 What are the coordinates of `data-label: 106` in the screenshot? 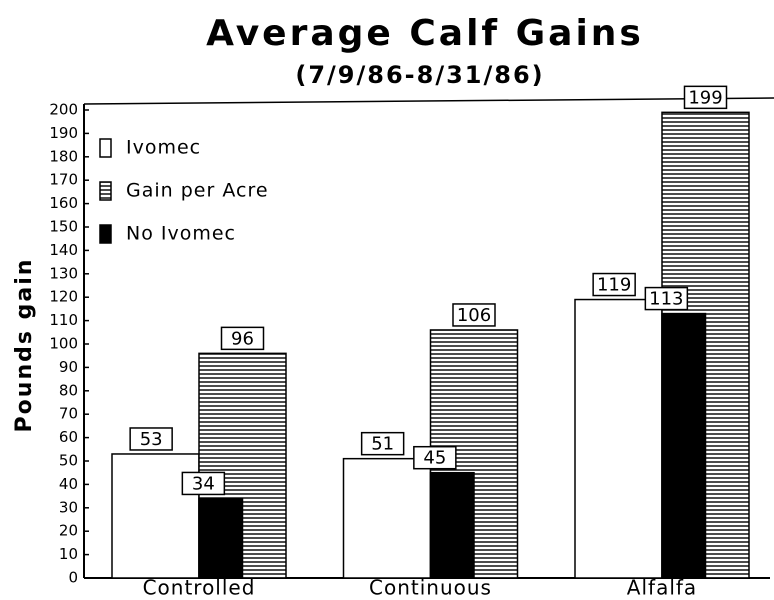 It's located at (474, 315).